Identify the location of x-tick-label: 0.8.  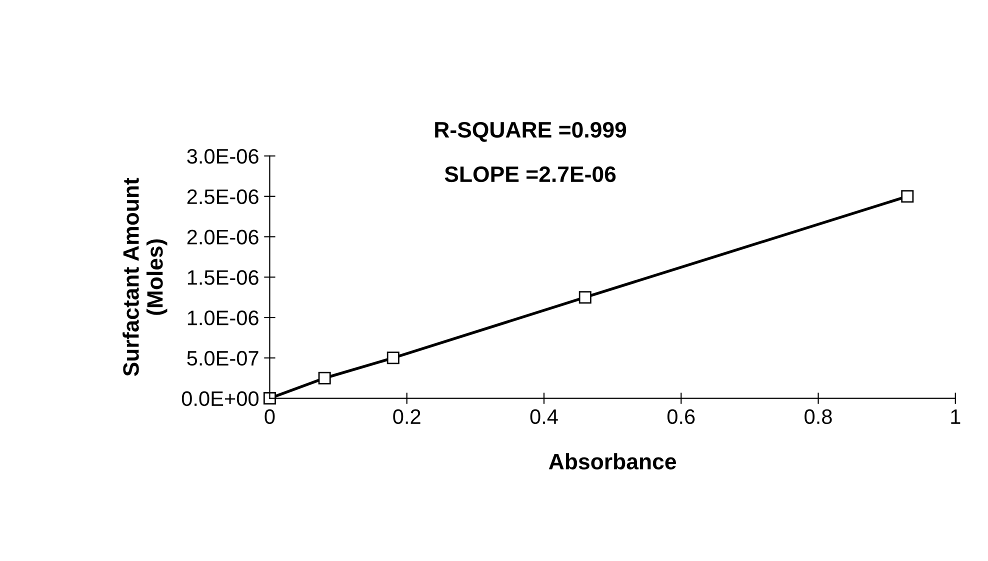
(818, 416).